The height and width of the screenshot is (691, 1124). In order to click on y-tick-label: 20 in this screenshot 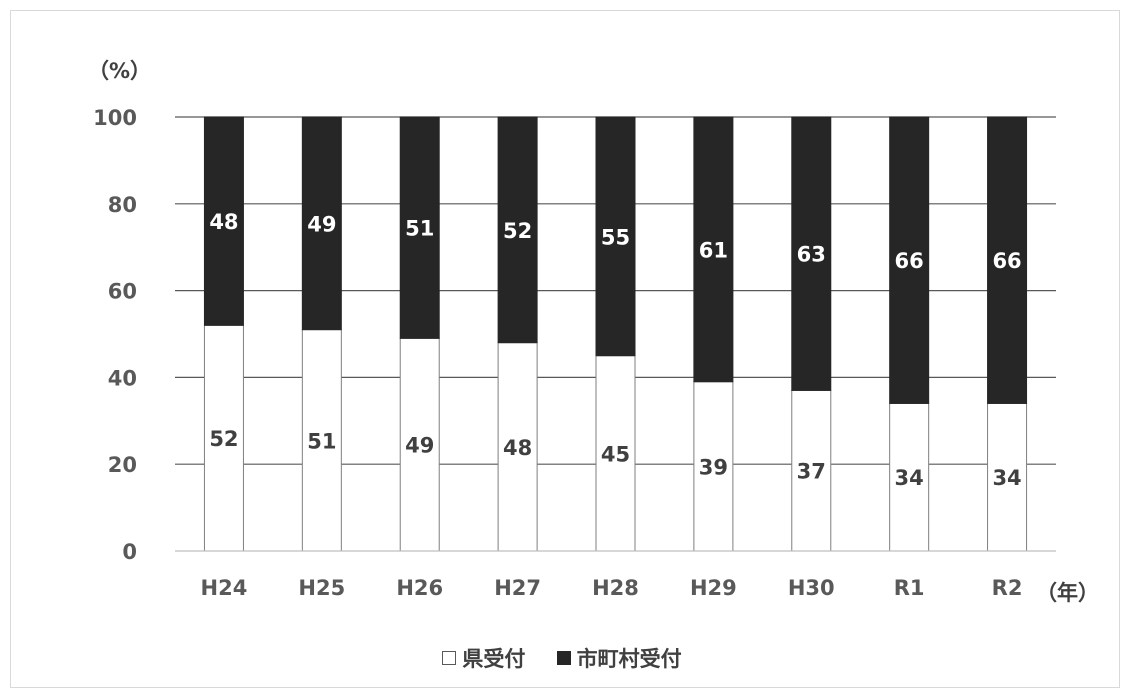, I will do `click(122, 465)`.